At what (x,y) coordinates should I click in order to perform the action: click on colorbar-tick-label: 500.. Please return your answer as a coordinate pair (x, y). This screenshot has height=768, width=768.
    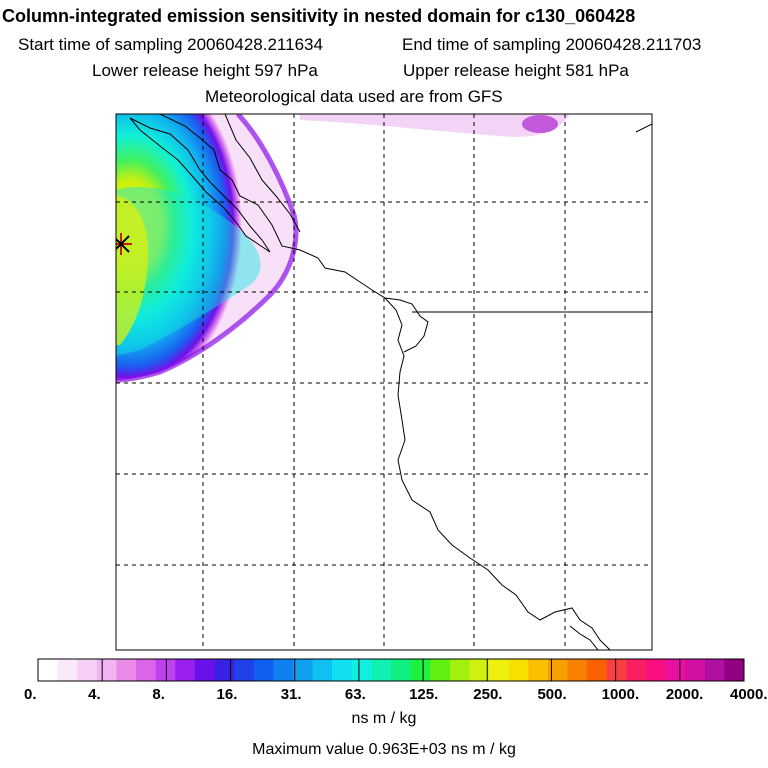
    Looking at the image, I should click on (552, 694).